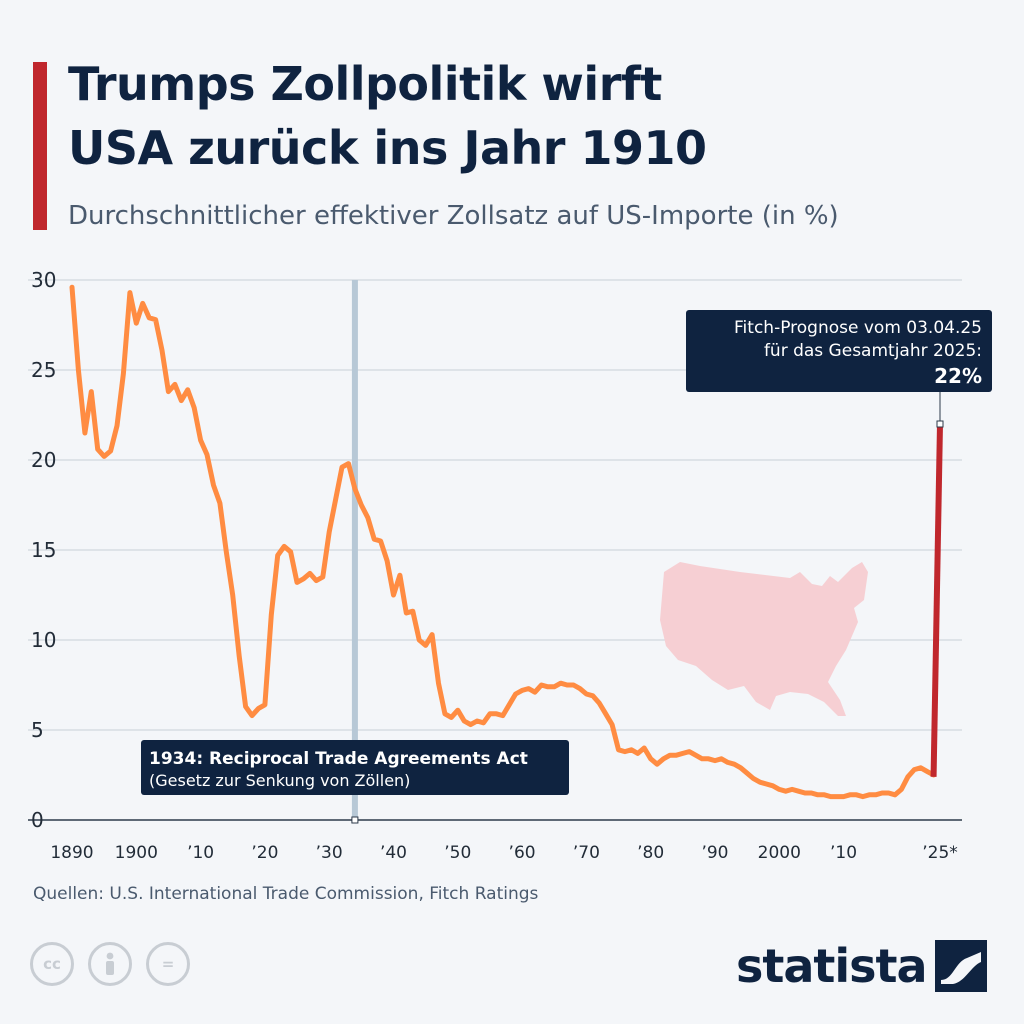 This screenshot has width=1024, height=1024. What do you see at coordinates (37, 820) in the screenshot?
I see `y-tick-label: 0` at bounding box center [37, 820].